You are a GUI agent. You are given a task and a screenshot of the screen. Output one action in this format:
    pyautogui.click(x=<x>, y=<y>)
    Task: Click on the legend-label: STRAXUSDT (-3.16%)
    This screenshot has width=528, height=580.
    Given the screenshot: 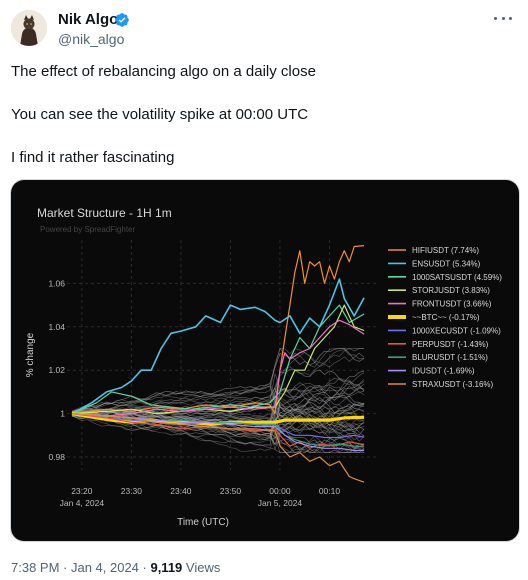 What is the action you would take?
    pyautogui.click(x=453, y=384)
    